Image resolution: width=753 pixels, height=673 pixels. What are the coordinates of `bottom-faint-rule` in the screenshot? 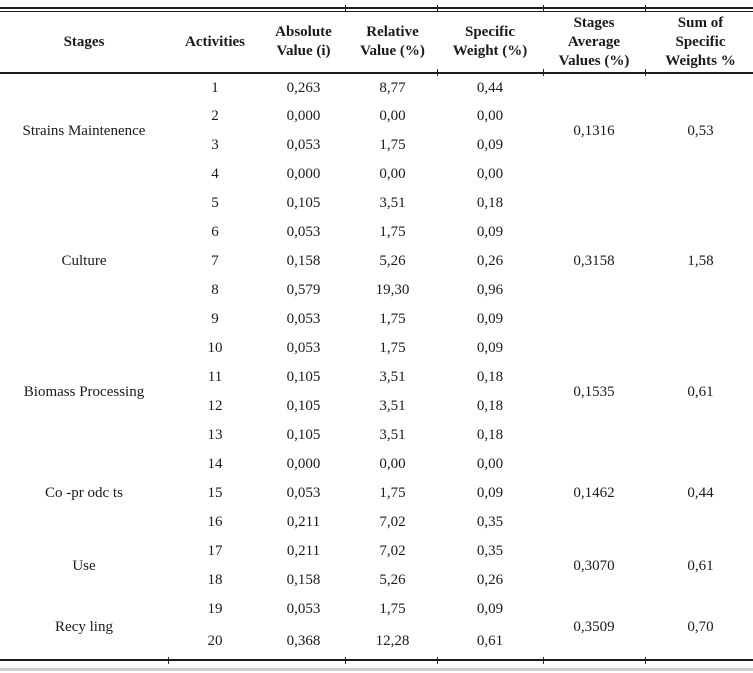 It's located at (376, 669).